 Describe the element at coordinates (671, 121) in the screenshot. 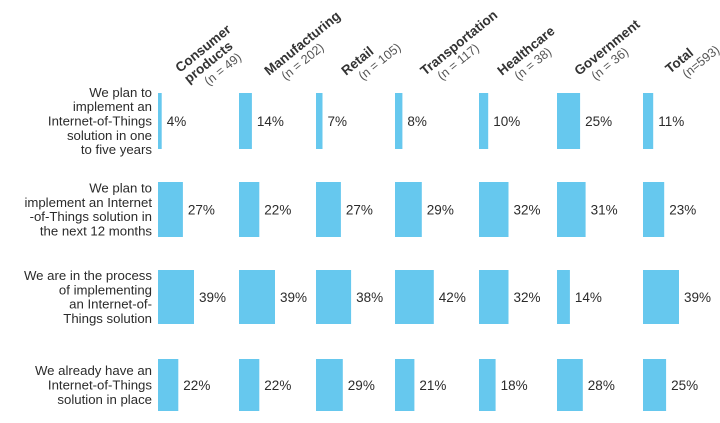

I see `value-label: 11%` at that location.